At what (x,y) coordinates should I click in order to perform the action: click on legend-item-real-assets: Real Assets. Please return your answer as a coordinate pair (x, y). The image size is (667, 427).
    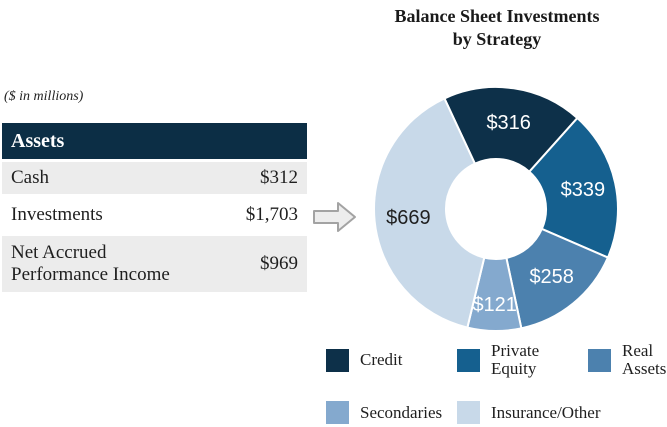
    Looking at the image, I should click on (627, 360).